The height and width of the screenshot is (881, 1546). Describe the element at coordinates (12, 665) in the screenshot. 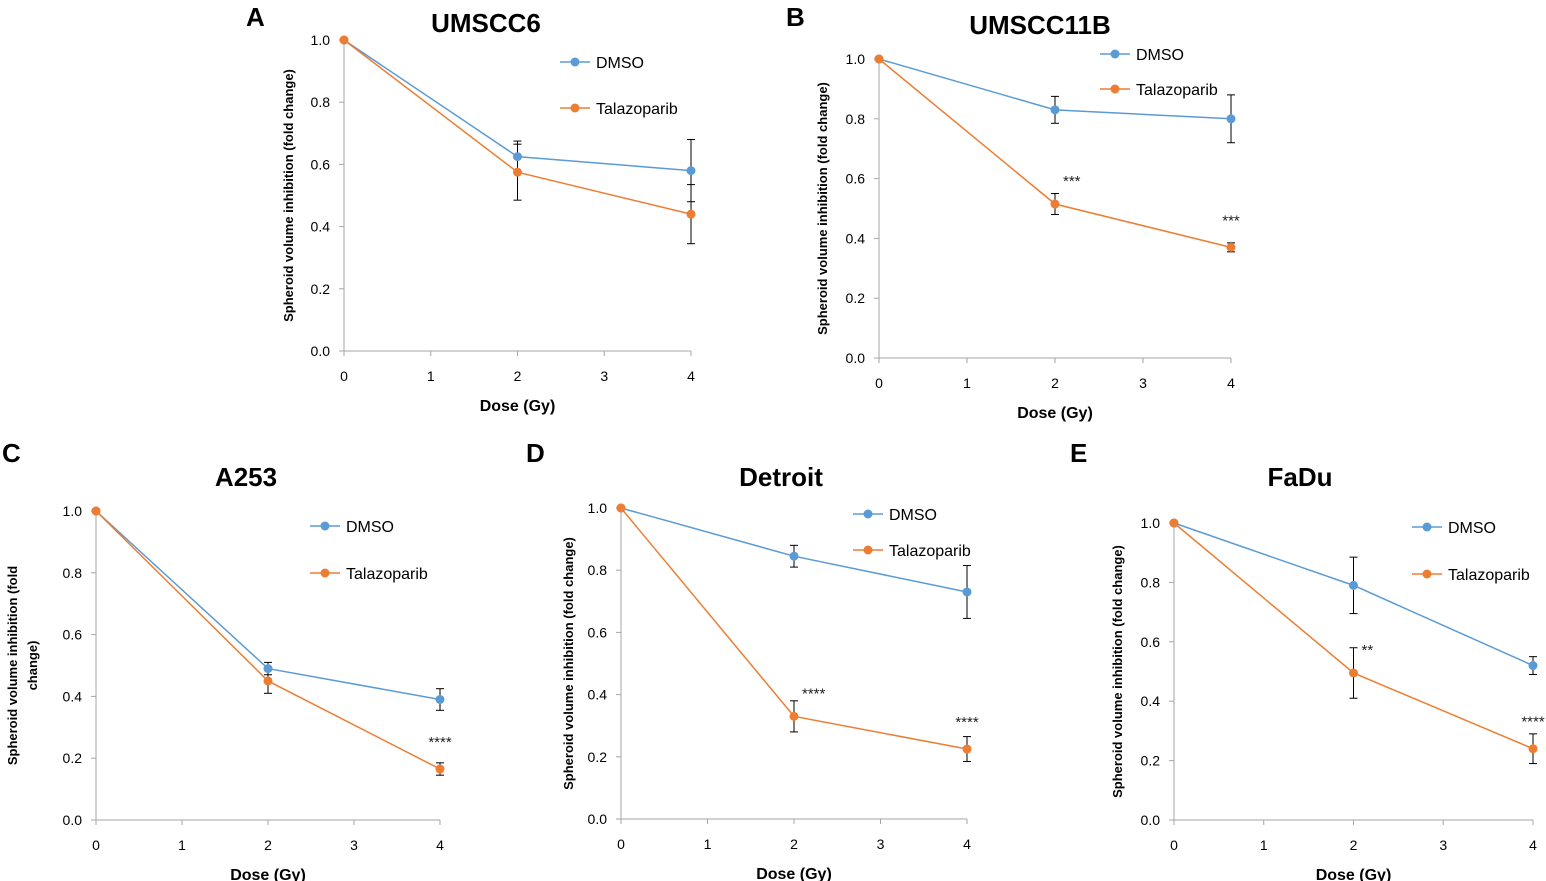

I see `y-axis-label: Spheroid volume inhibition (fold` at that location.